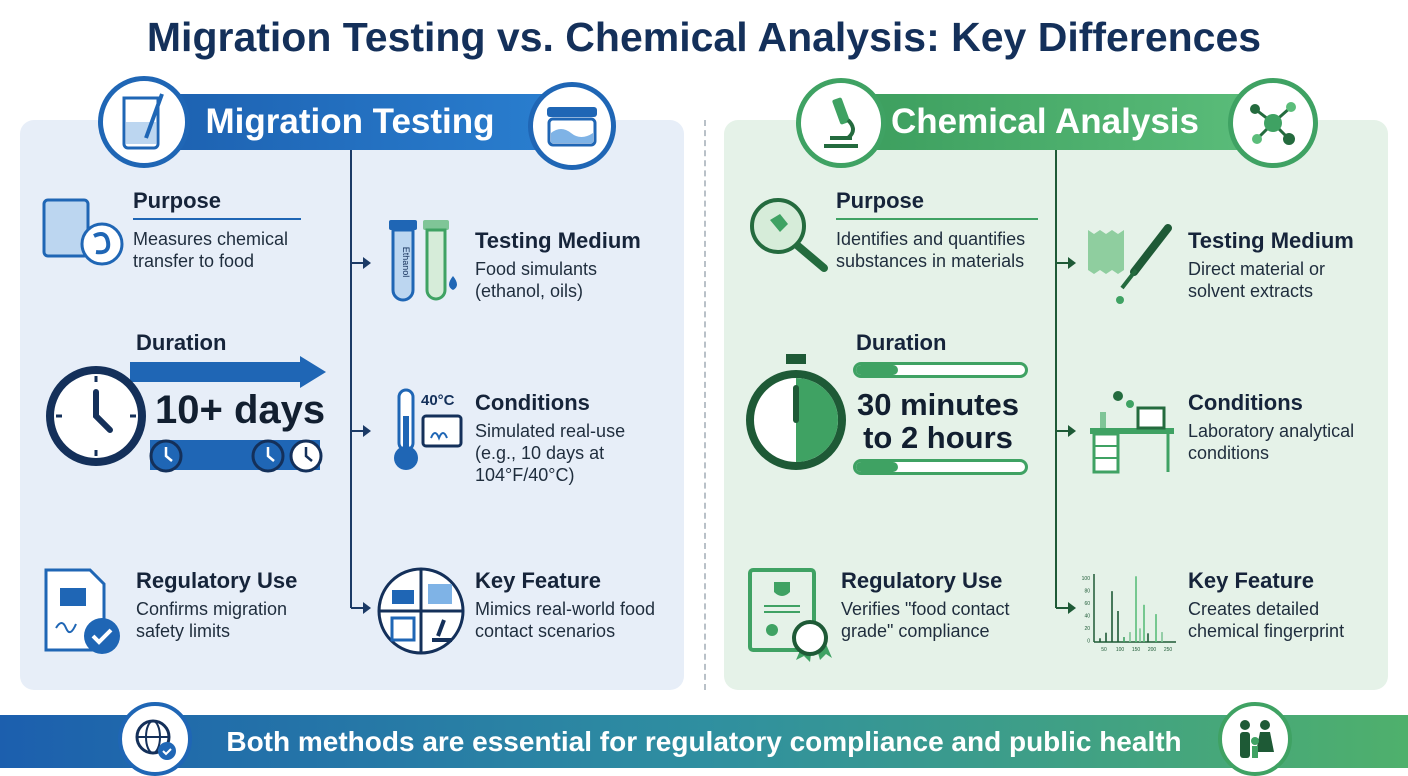 This screenshot has width=1408, height=776. I want to click on y-tick: 20, so click(1087, 629).